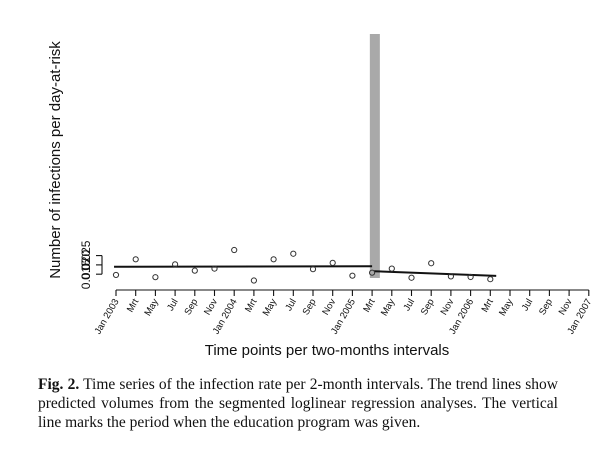 The image size is (593, 471). I want to click on y-tick-label: 0.020, so click(86, 265).